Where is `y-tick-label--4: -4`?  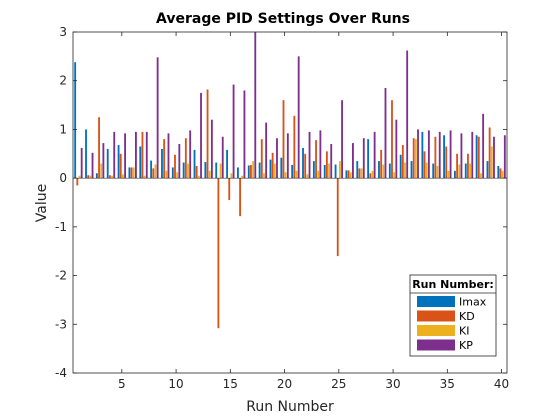 y-tick-label--4: -4 is located at coordinates (61, 373).